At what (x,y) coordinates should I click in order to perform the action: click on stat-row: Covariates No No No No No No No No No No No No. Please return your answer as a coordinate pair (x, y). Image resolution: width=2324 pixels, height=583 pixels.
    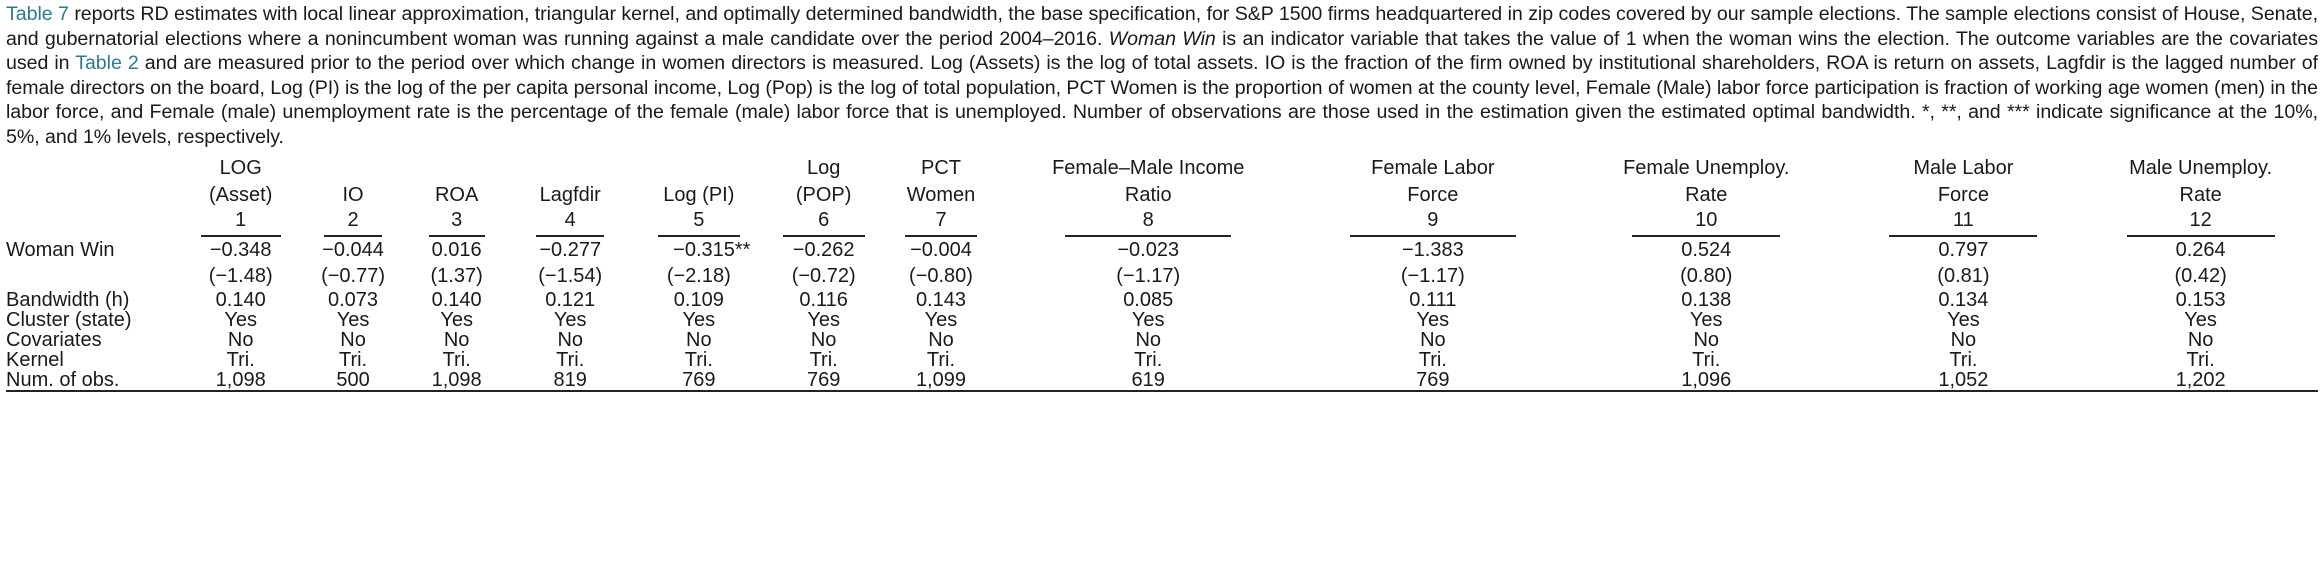
    Looking at the image, I should click on (1162, 340).